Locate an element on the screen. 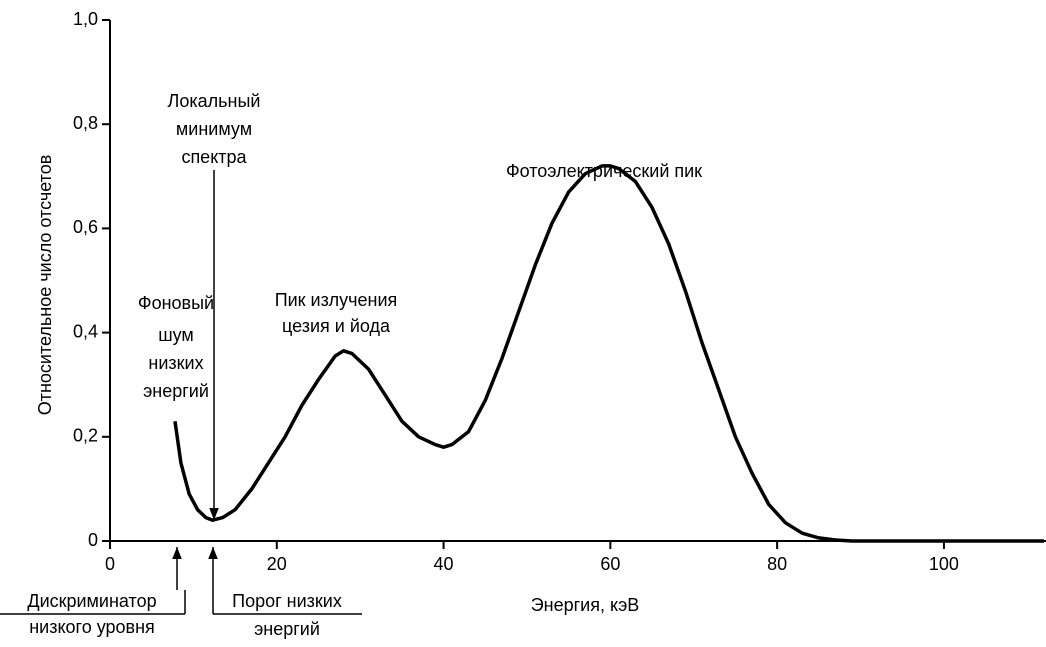  y-tick-label: 0,6 is located at coordinates (85, 227).